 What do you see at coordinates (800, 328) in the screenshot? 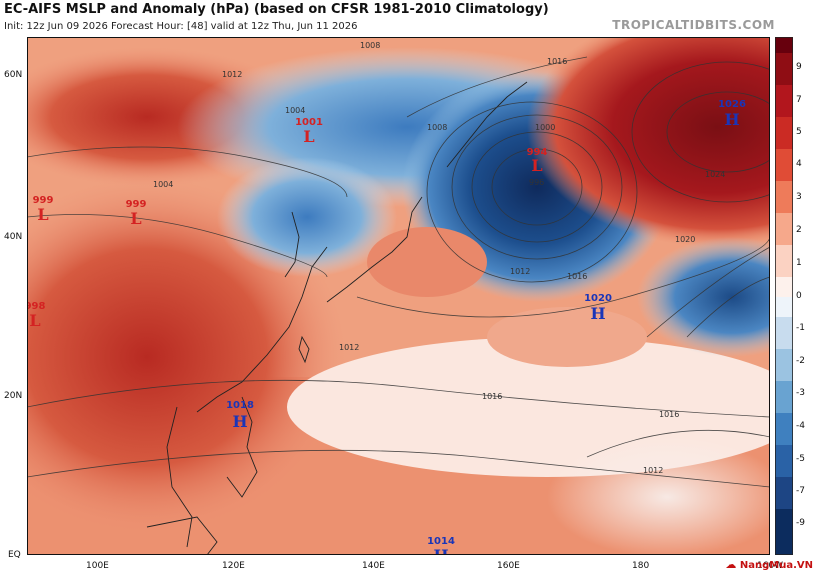
I see `colorbar-tick: -1` at bounding box center [800, 328].